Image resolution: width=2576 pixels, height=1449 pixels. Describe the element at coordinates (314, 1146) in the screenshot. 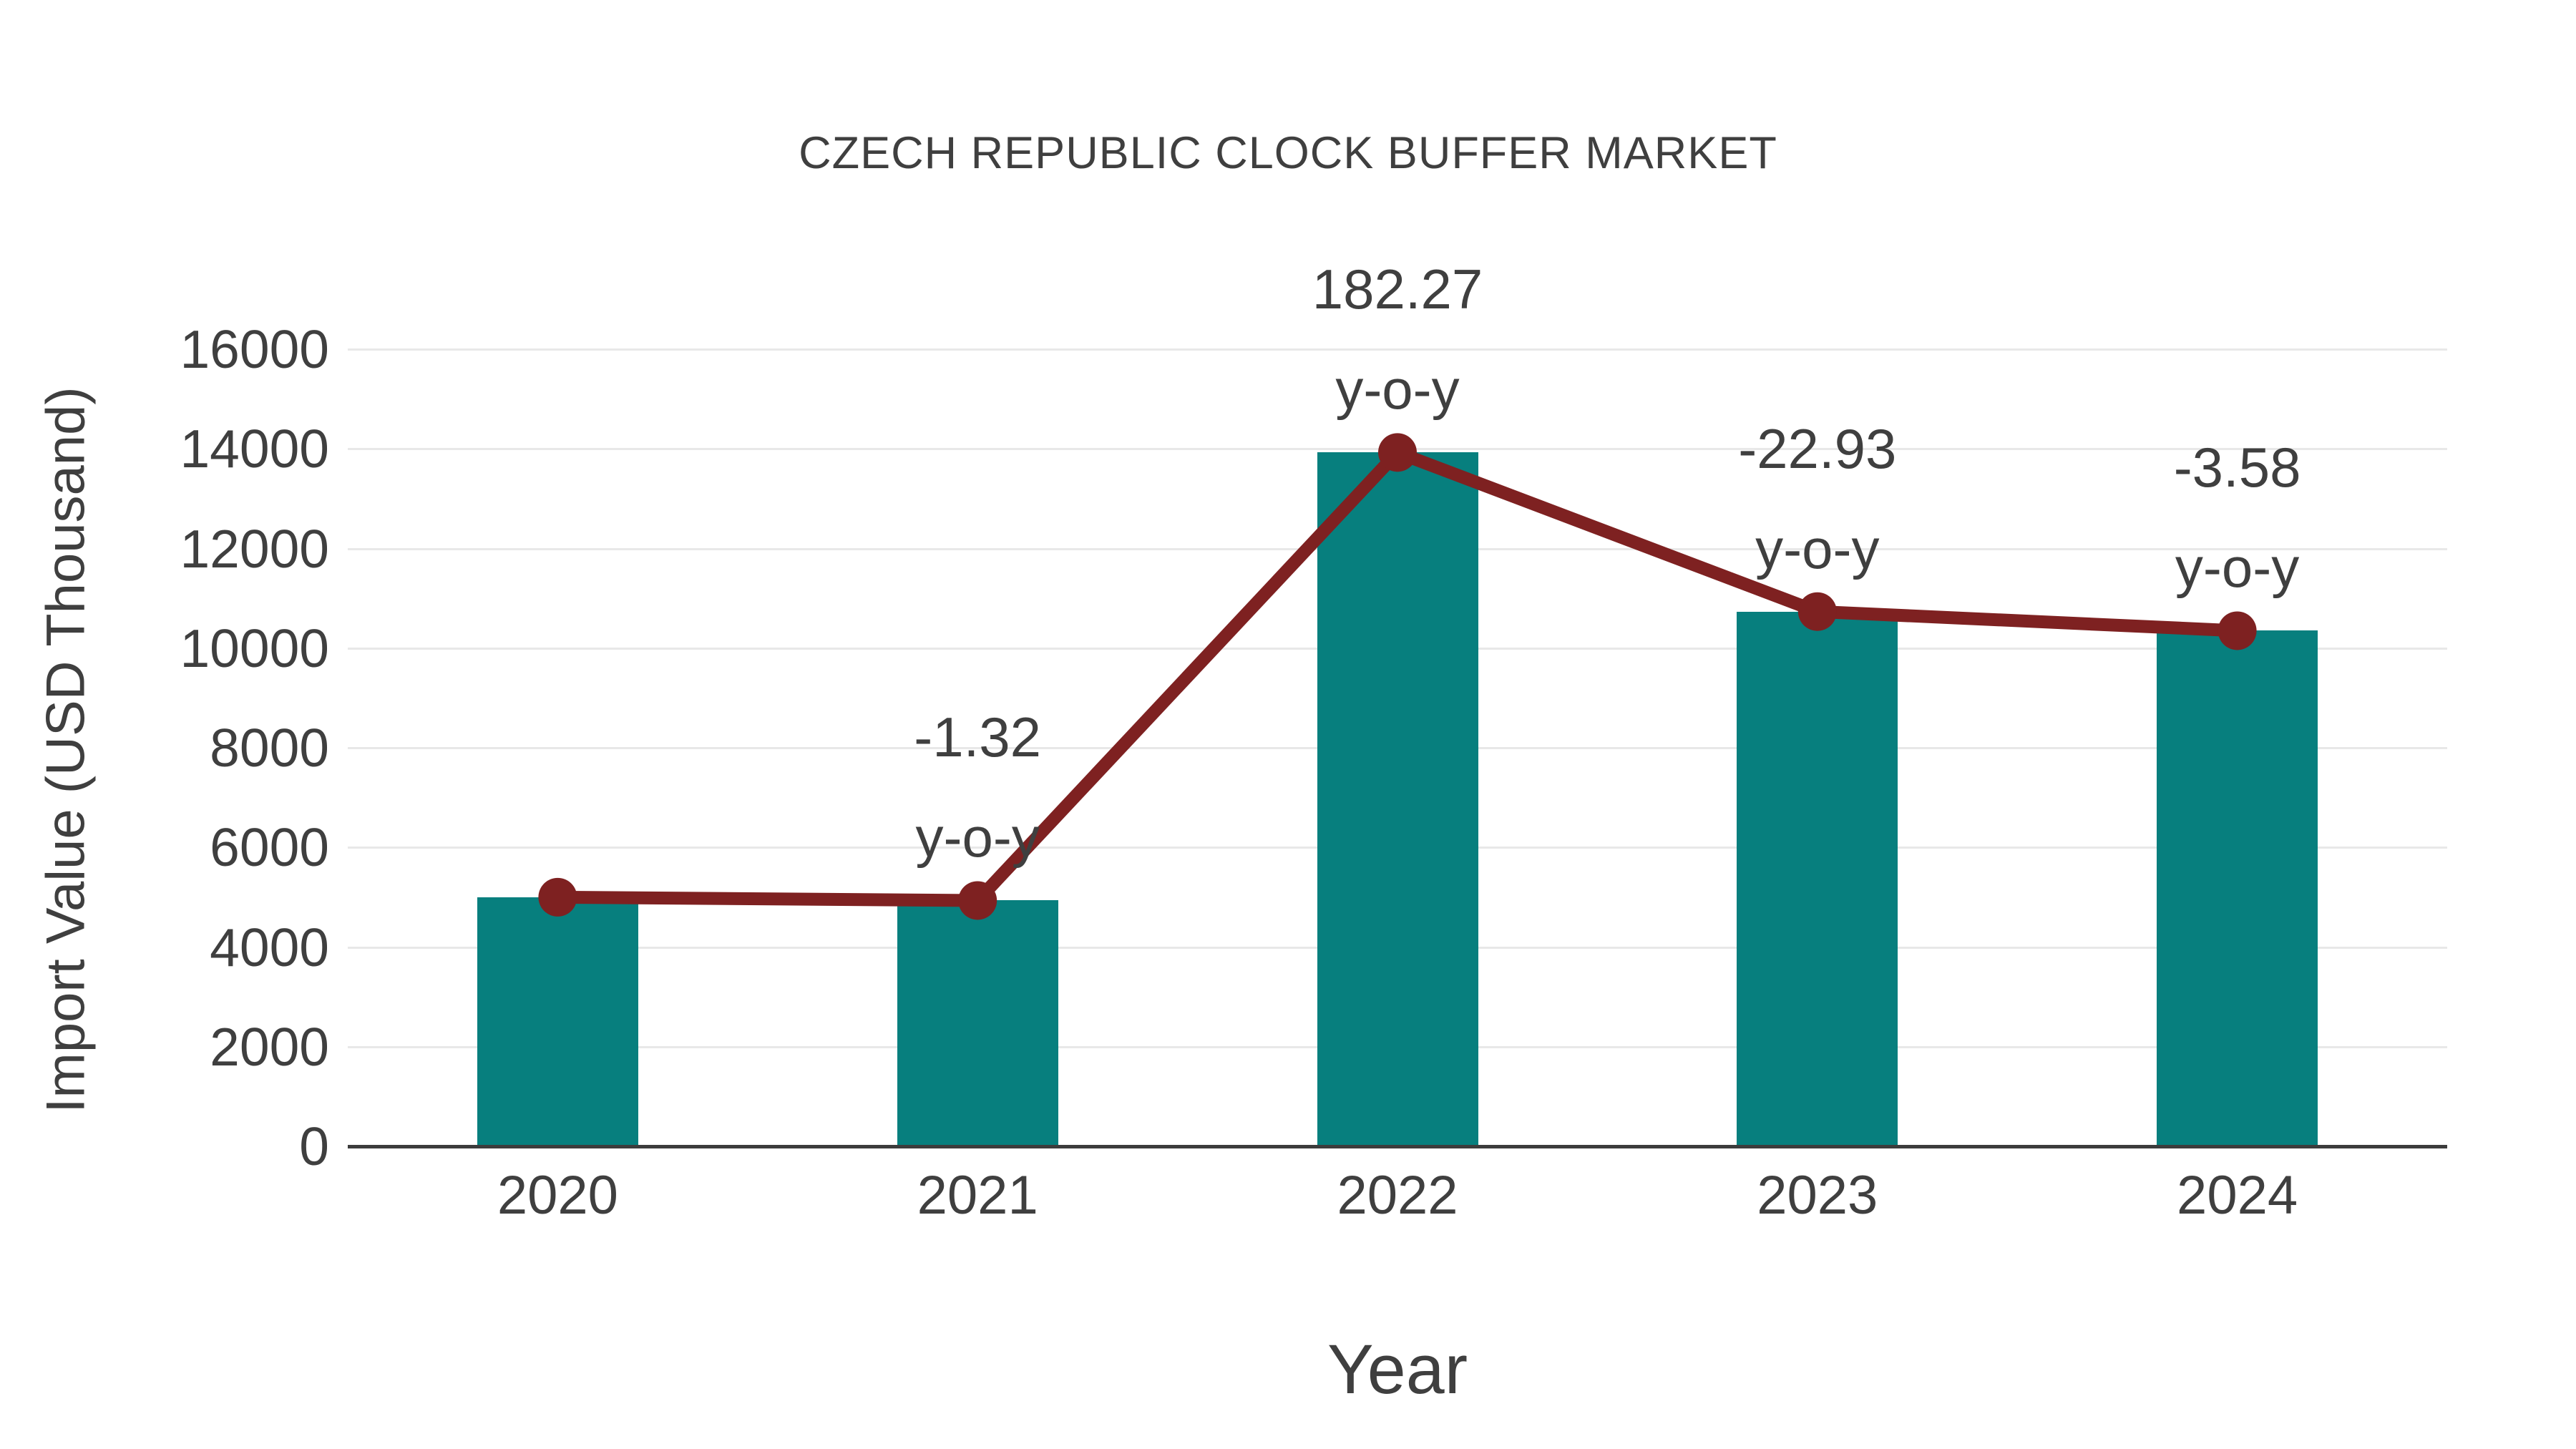

I see `y-tick-label: 0` at that location.